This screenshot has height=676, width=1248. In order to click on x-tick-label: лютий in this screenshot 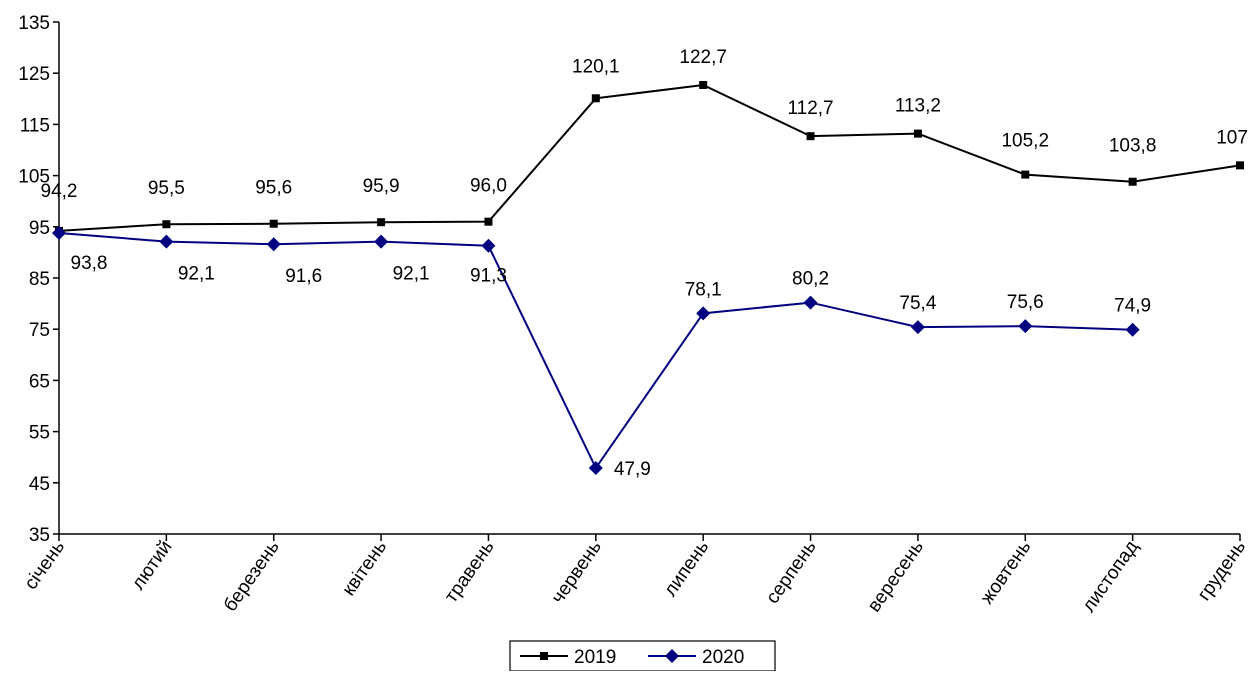, I will do `click(152, 565)`.